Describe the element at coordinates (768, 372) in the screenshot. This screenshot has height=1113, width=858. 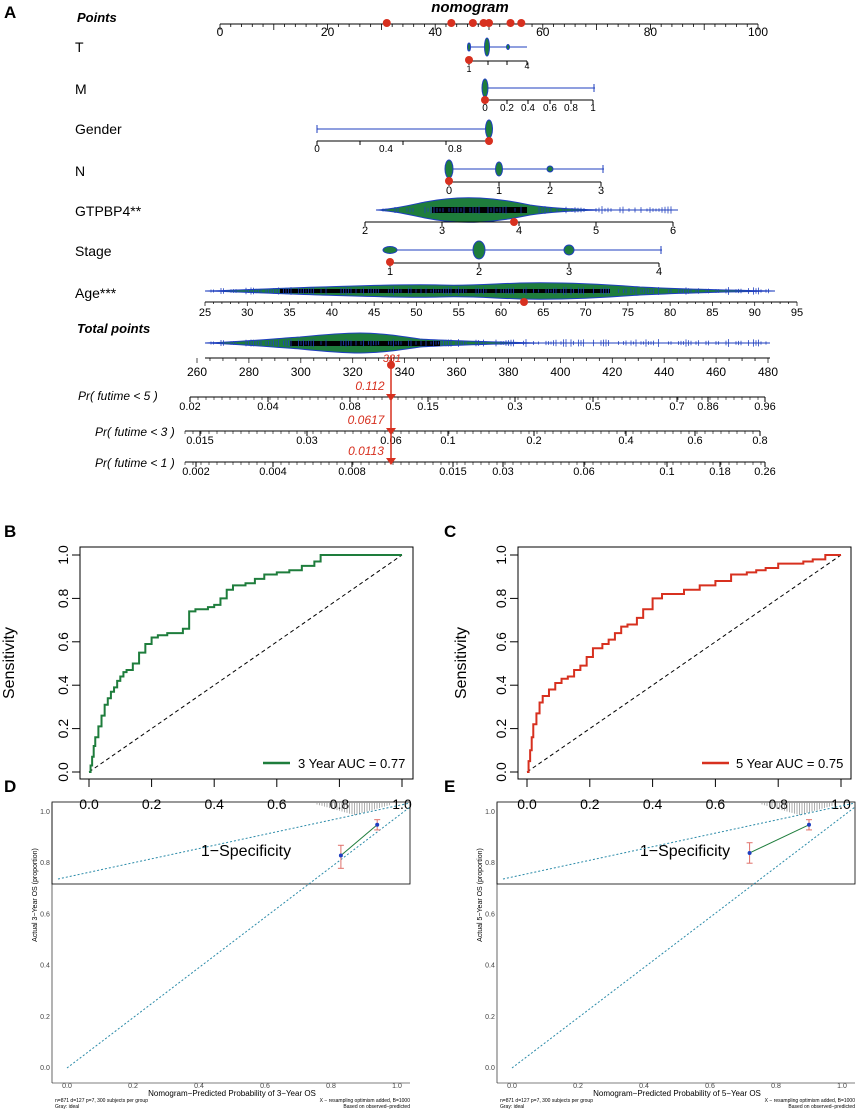
I see `total-tick-label: 480` at that location.